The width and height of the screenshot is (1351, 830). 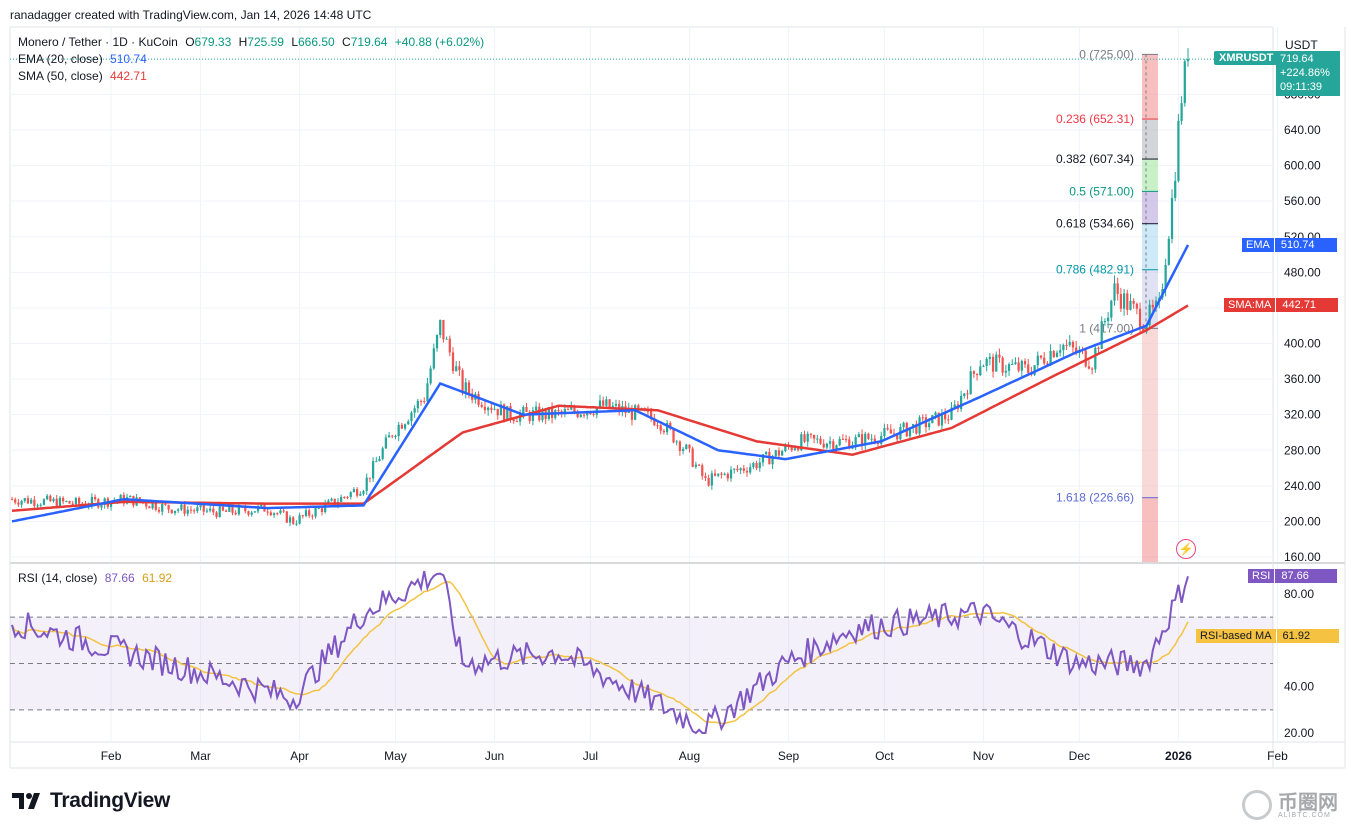 What do you see at coordinates (98, 42) in the screenshot?
I see `symbol-name: Monero / Tether · 1D · KuCoin` at bounding box center [98, 42].